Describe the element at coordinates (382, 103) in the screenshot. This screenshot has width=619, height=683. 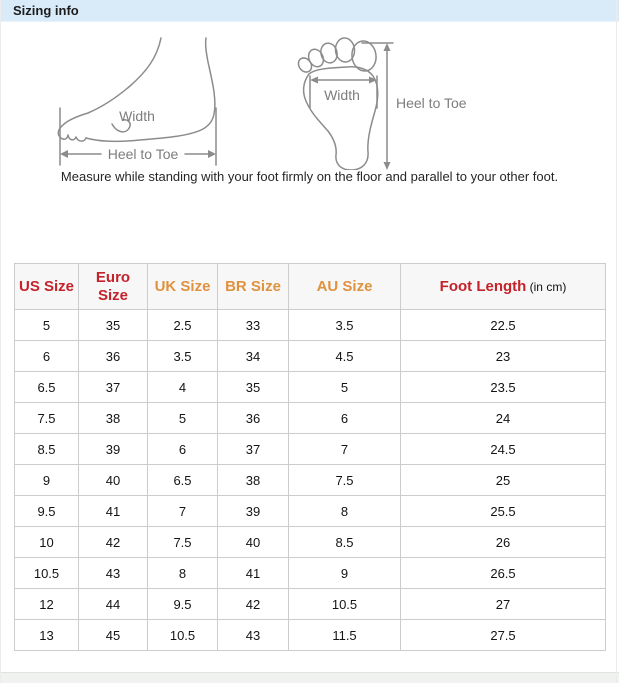
I see `bottom-view-foot-diagram: Width Heel to Toe` at that location.